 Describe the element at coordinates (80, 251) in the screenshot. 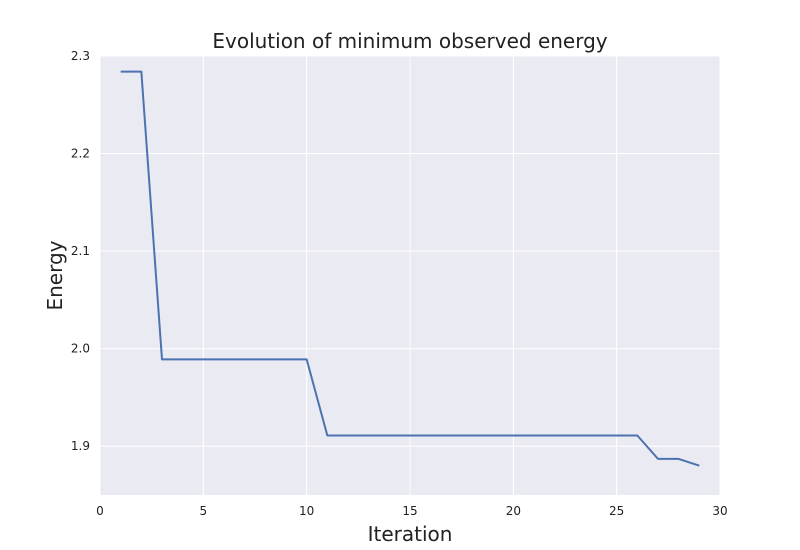

I see `y-tick-label: 2.1` at that location.